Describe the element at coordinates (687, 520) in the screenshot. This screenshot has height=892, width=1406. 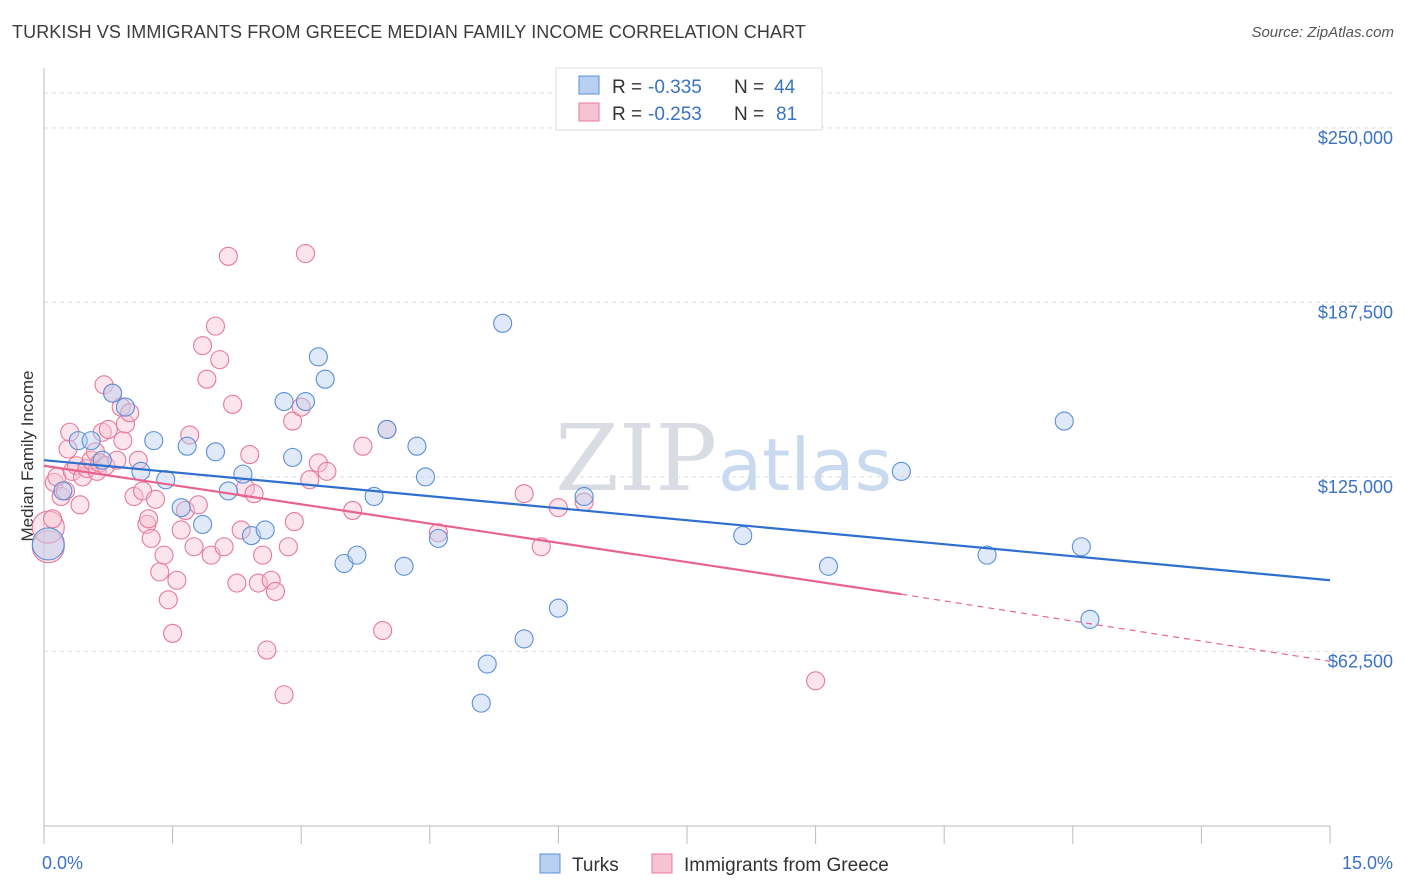
I see `turks-trend-line` at that location.